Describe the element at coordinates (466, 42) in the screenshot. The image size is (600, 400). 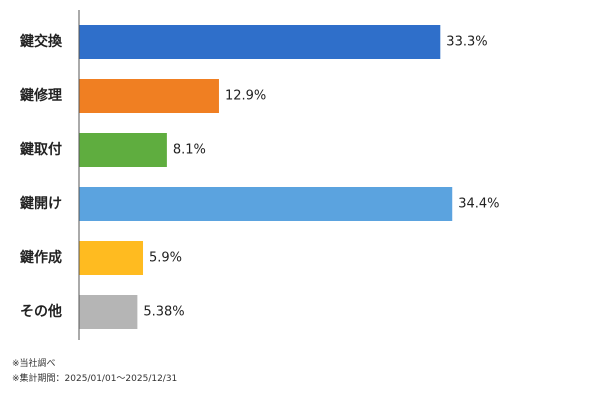
I see `value-label: 33.3%` at that location.